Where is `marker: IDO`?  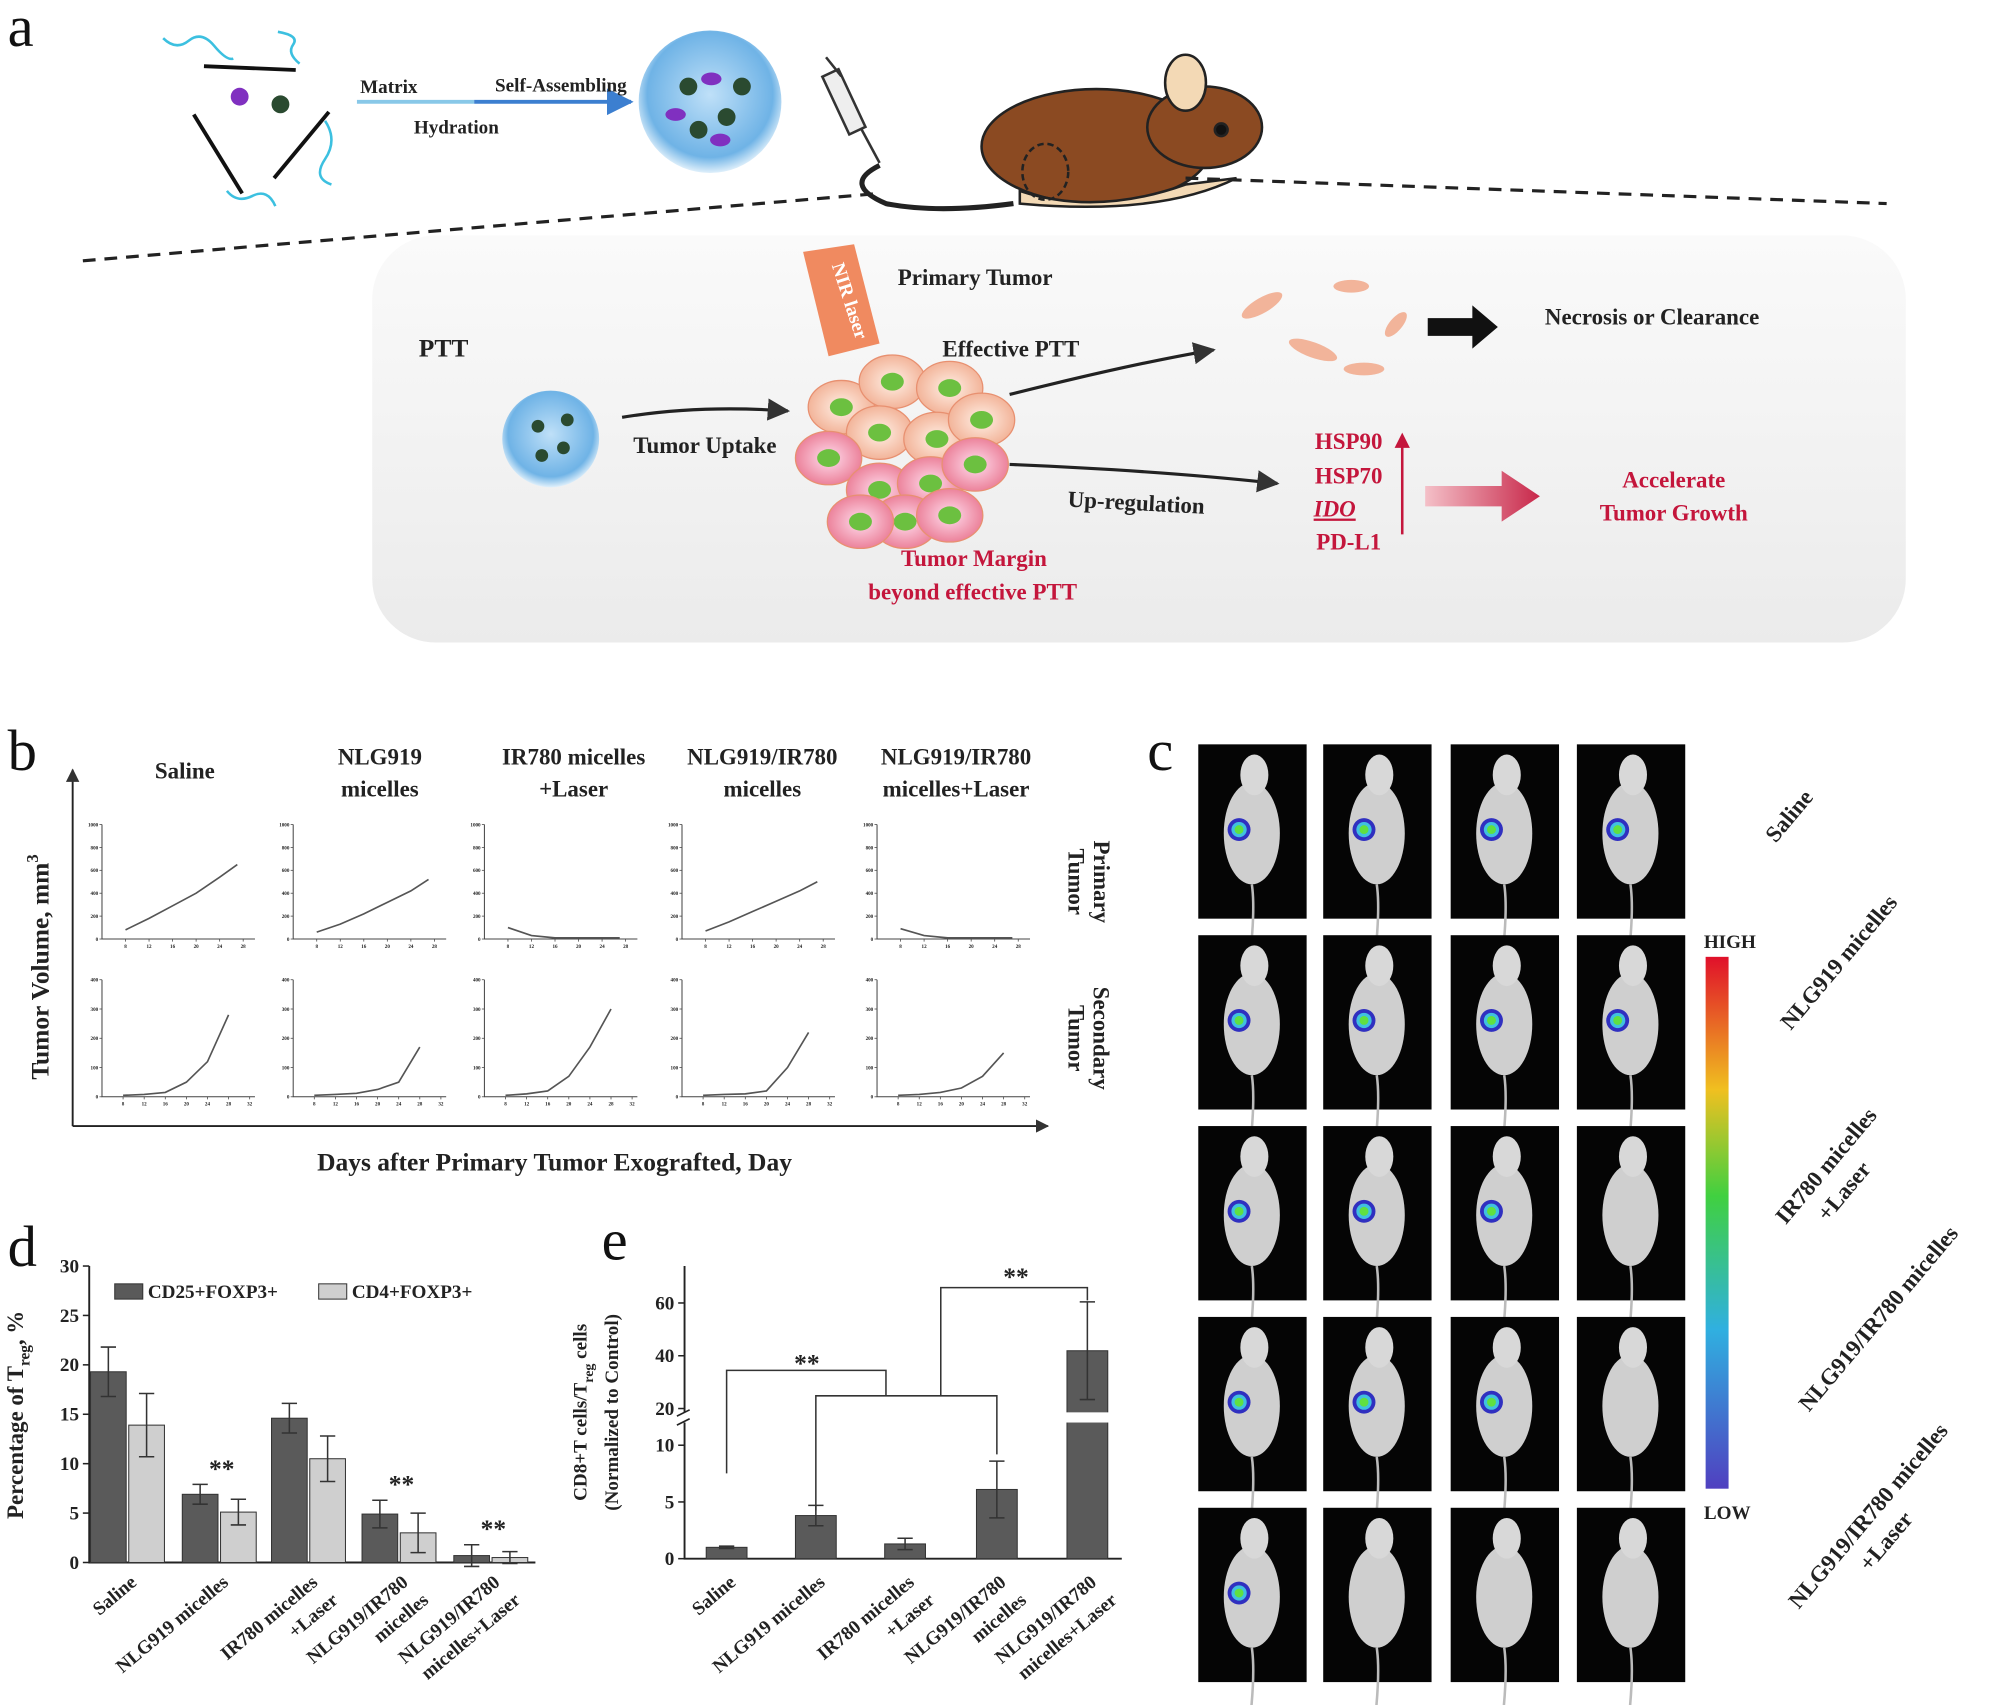
marker: IDO is located at coordinates (1334, 509).